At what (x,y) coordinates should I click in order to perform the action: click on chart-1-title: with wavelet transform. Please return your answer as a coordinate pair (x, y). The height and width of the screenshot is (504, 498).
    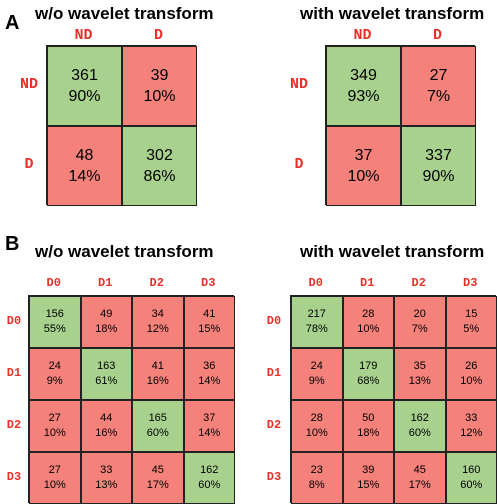
    Looking at the image, I should click on (392, 13).